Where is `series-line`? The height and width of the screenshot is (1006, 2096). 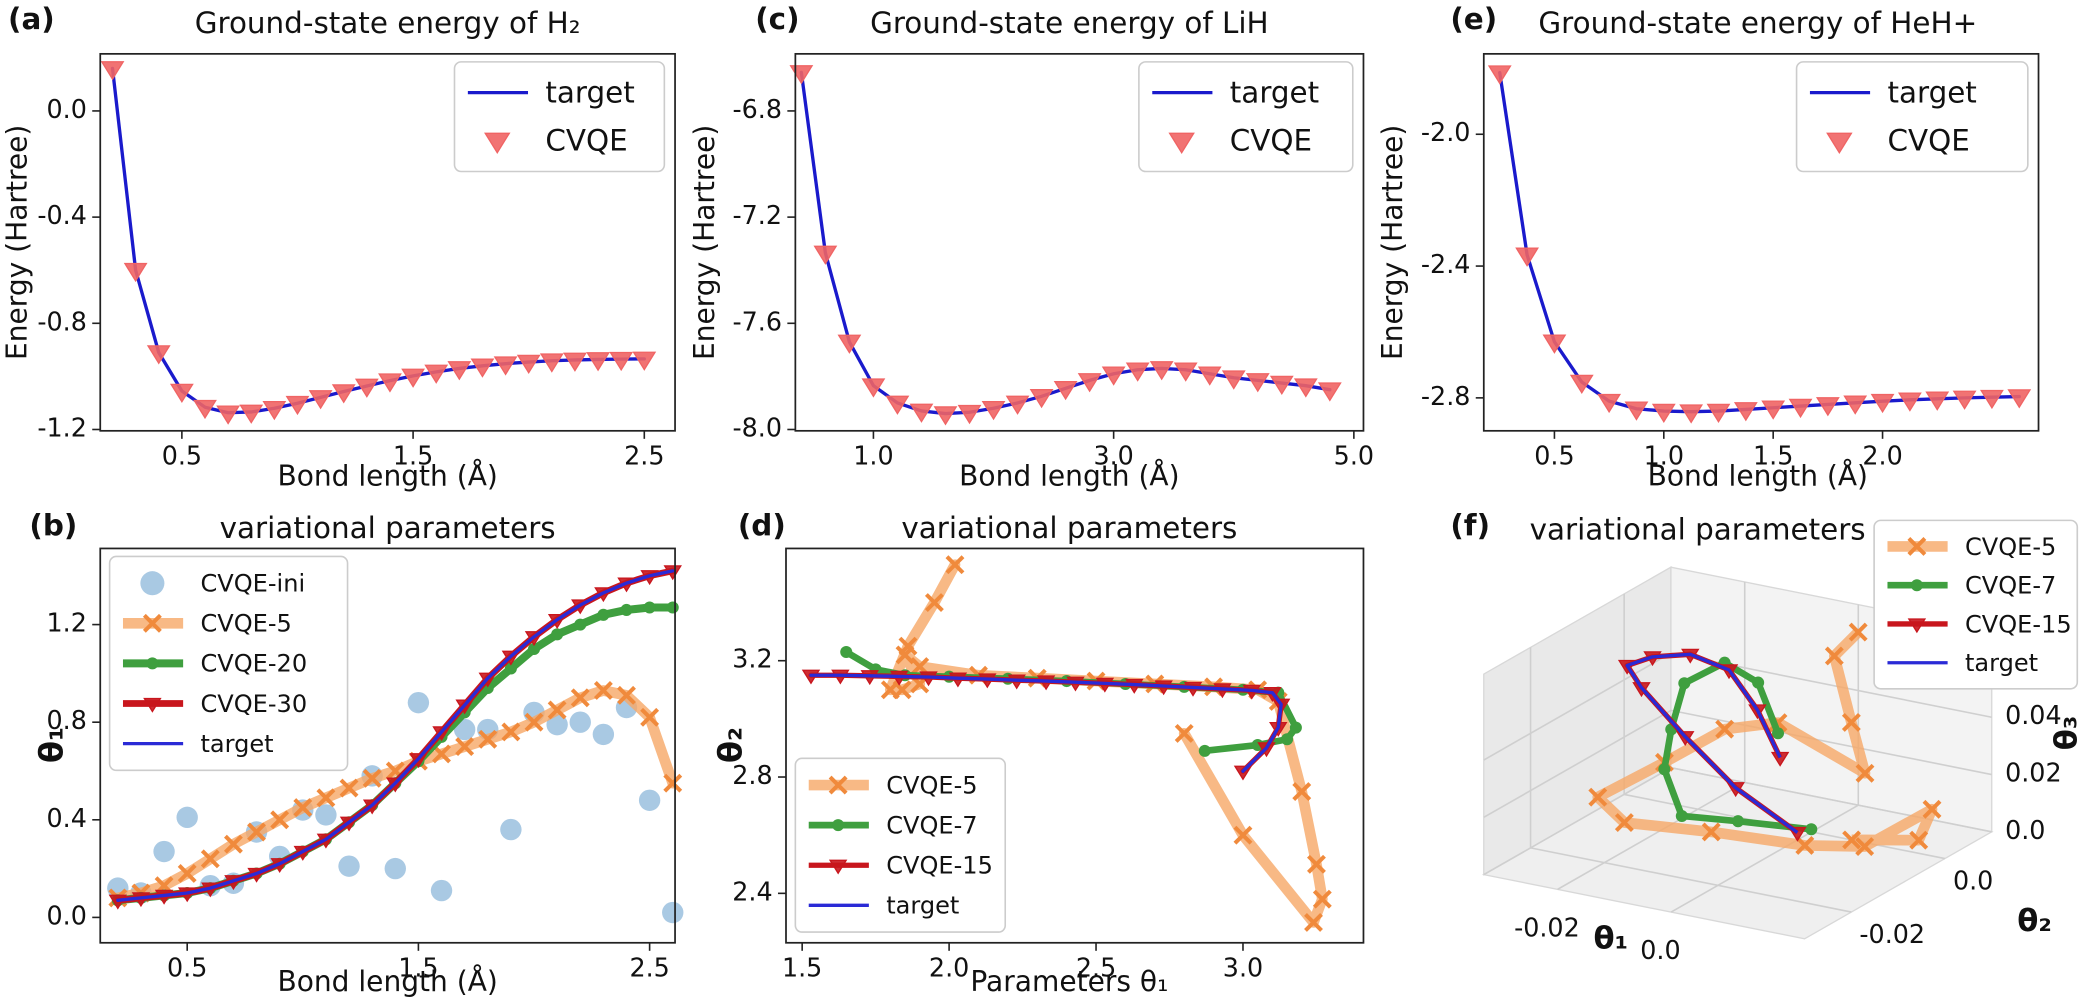
series-line is located at coordinates (1046, 723).